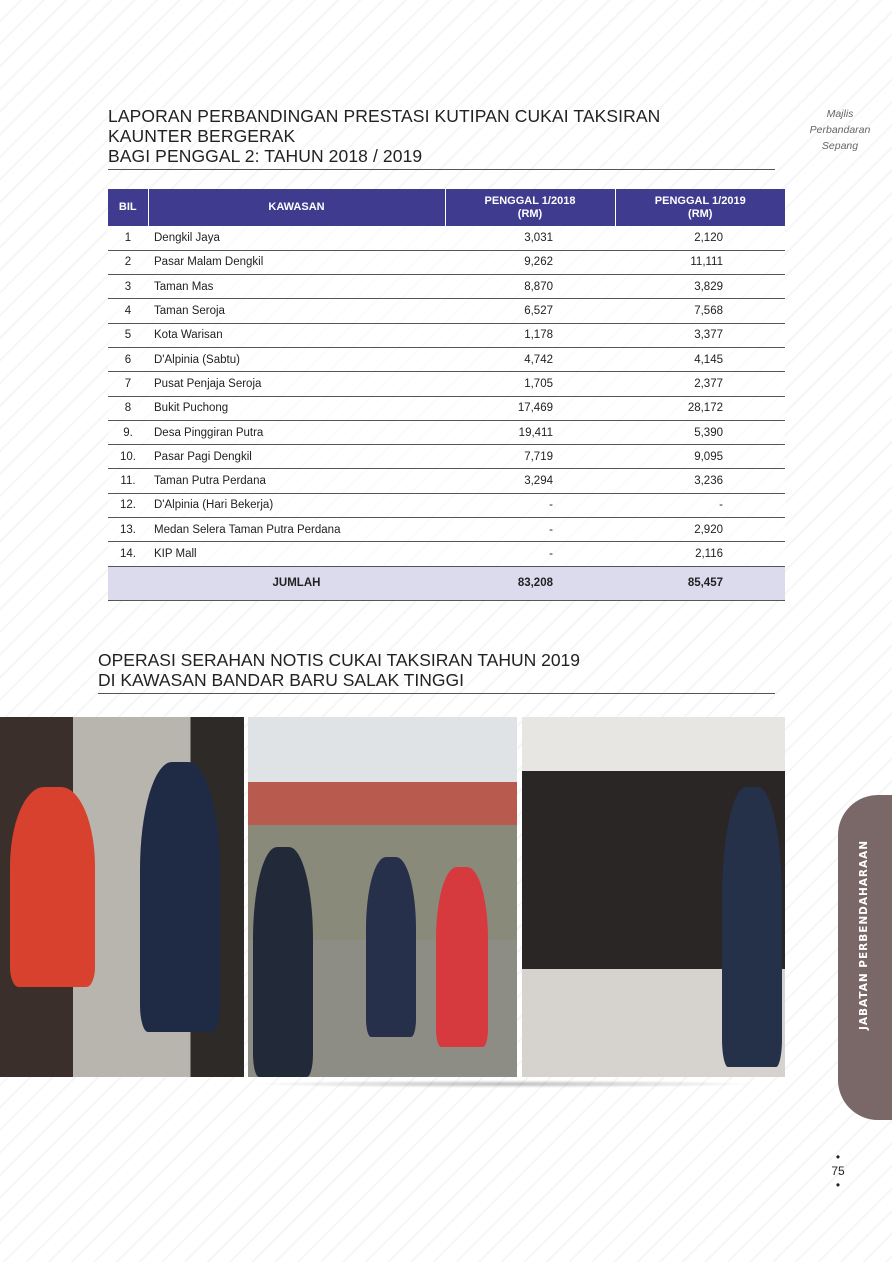  Describe the element at coordinates (700, 263) in the screenshot. I see `row-2019: 11,111` at that location.